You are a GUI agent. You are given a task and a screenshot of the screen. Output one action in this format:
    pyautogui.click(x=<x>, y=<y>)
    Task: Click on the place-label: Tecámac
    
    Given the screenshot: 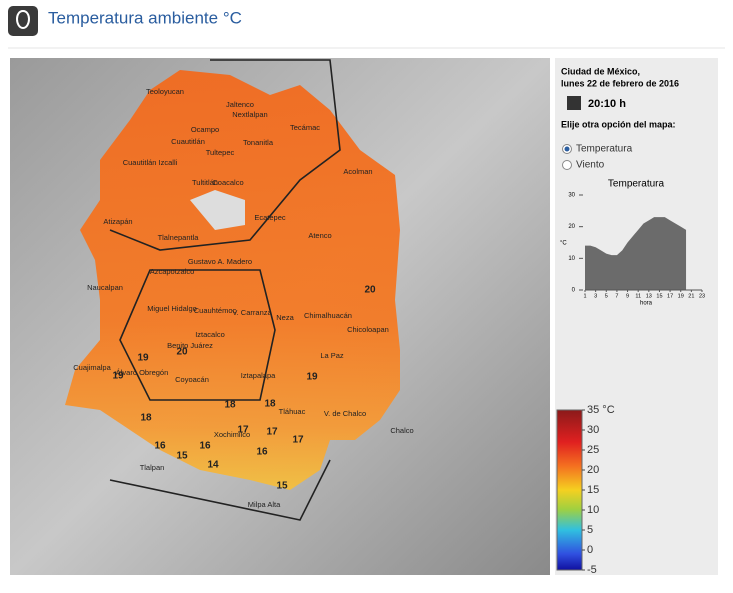 What is the action you would take?
    pyautogui.click(x=305, y=127)
    